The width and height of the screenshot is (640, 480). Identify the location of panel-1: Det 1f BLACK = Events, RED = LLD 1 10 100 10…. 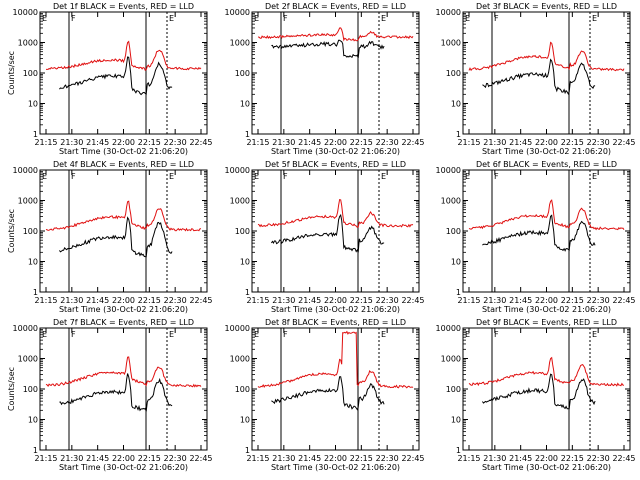
(110, 79).